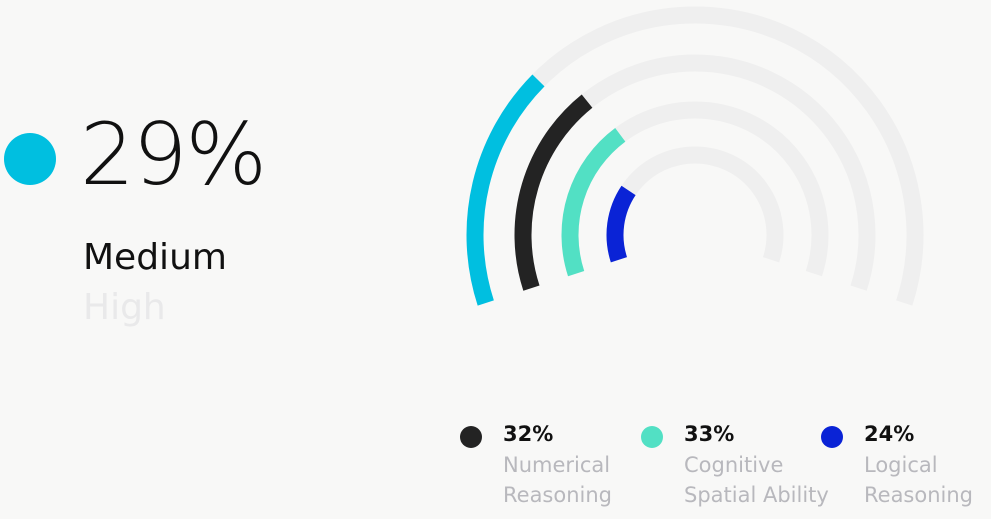  Describe the element at coordinates (173, 155) in the screenshot. I see `score-value: 29%` at that location.